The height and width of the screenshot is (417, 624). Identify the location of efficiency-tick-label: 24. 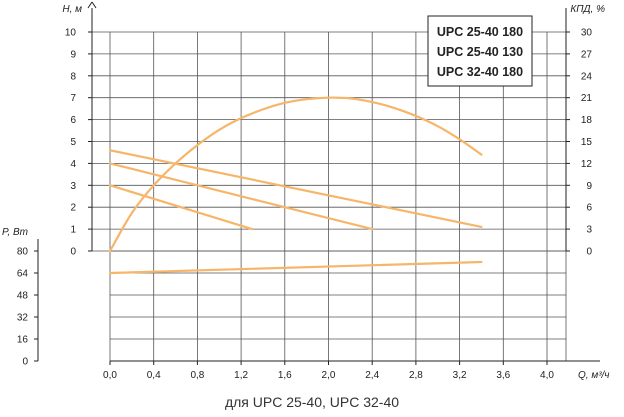
(587, 76).